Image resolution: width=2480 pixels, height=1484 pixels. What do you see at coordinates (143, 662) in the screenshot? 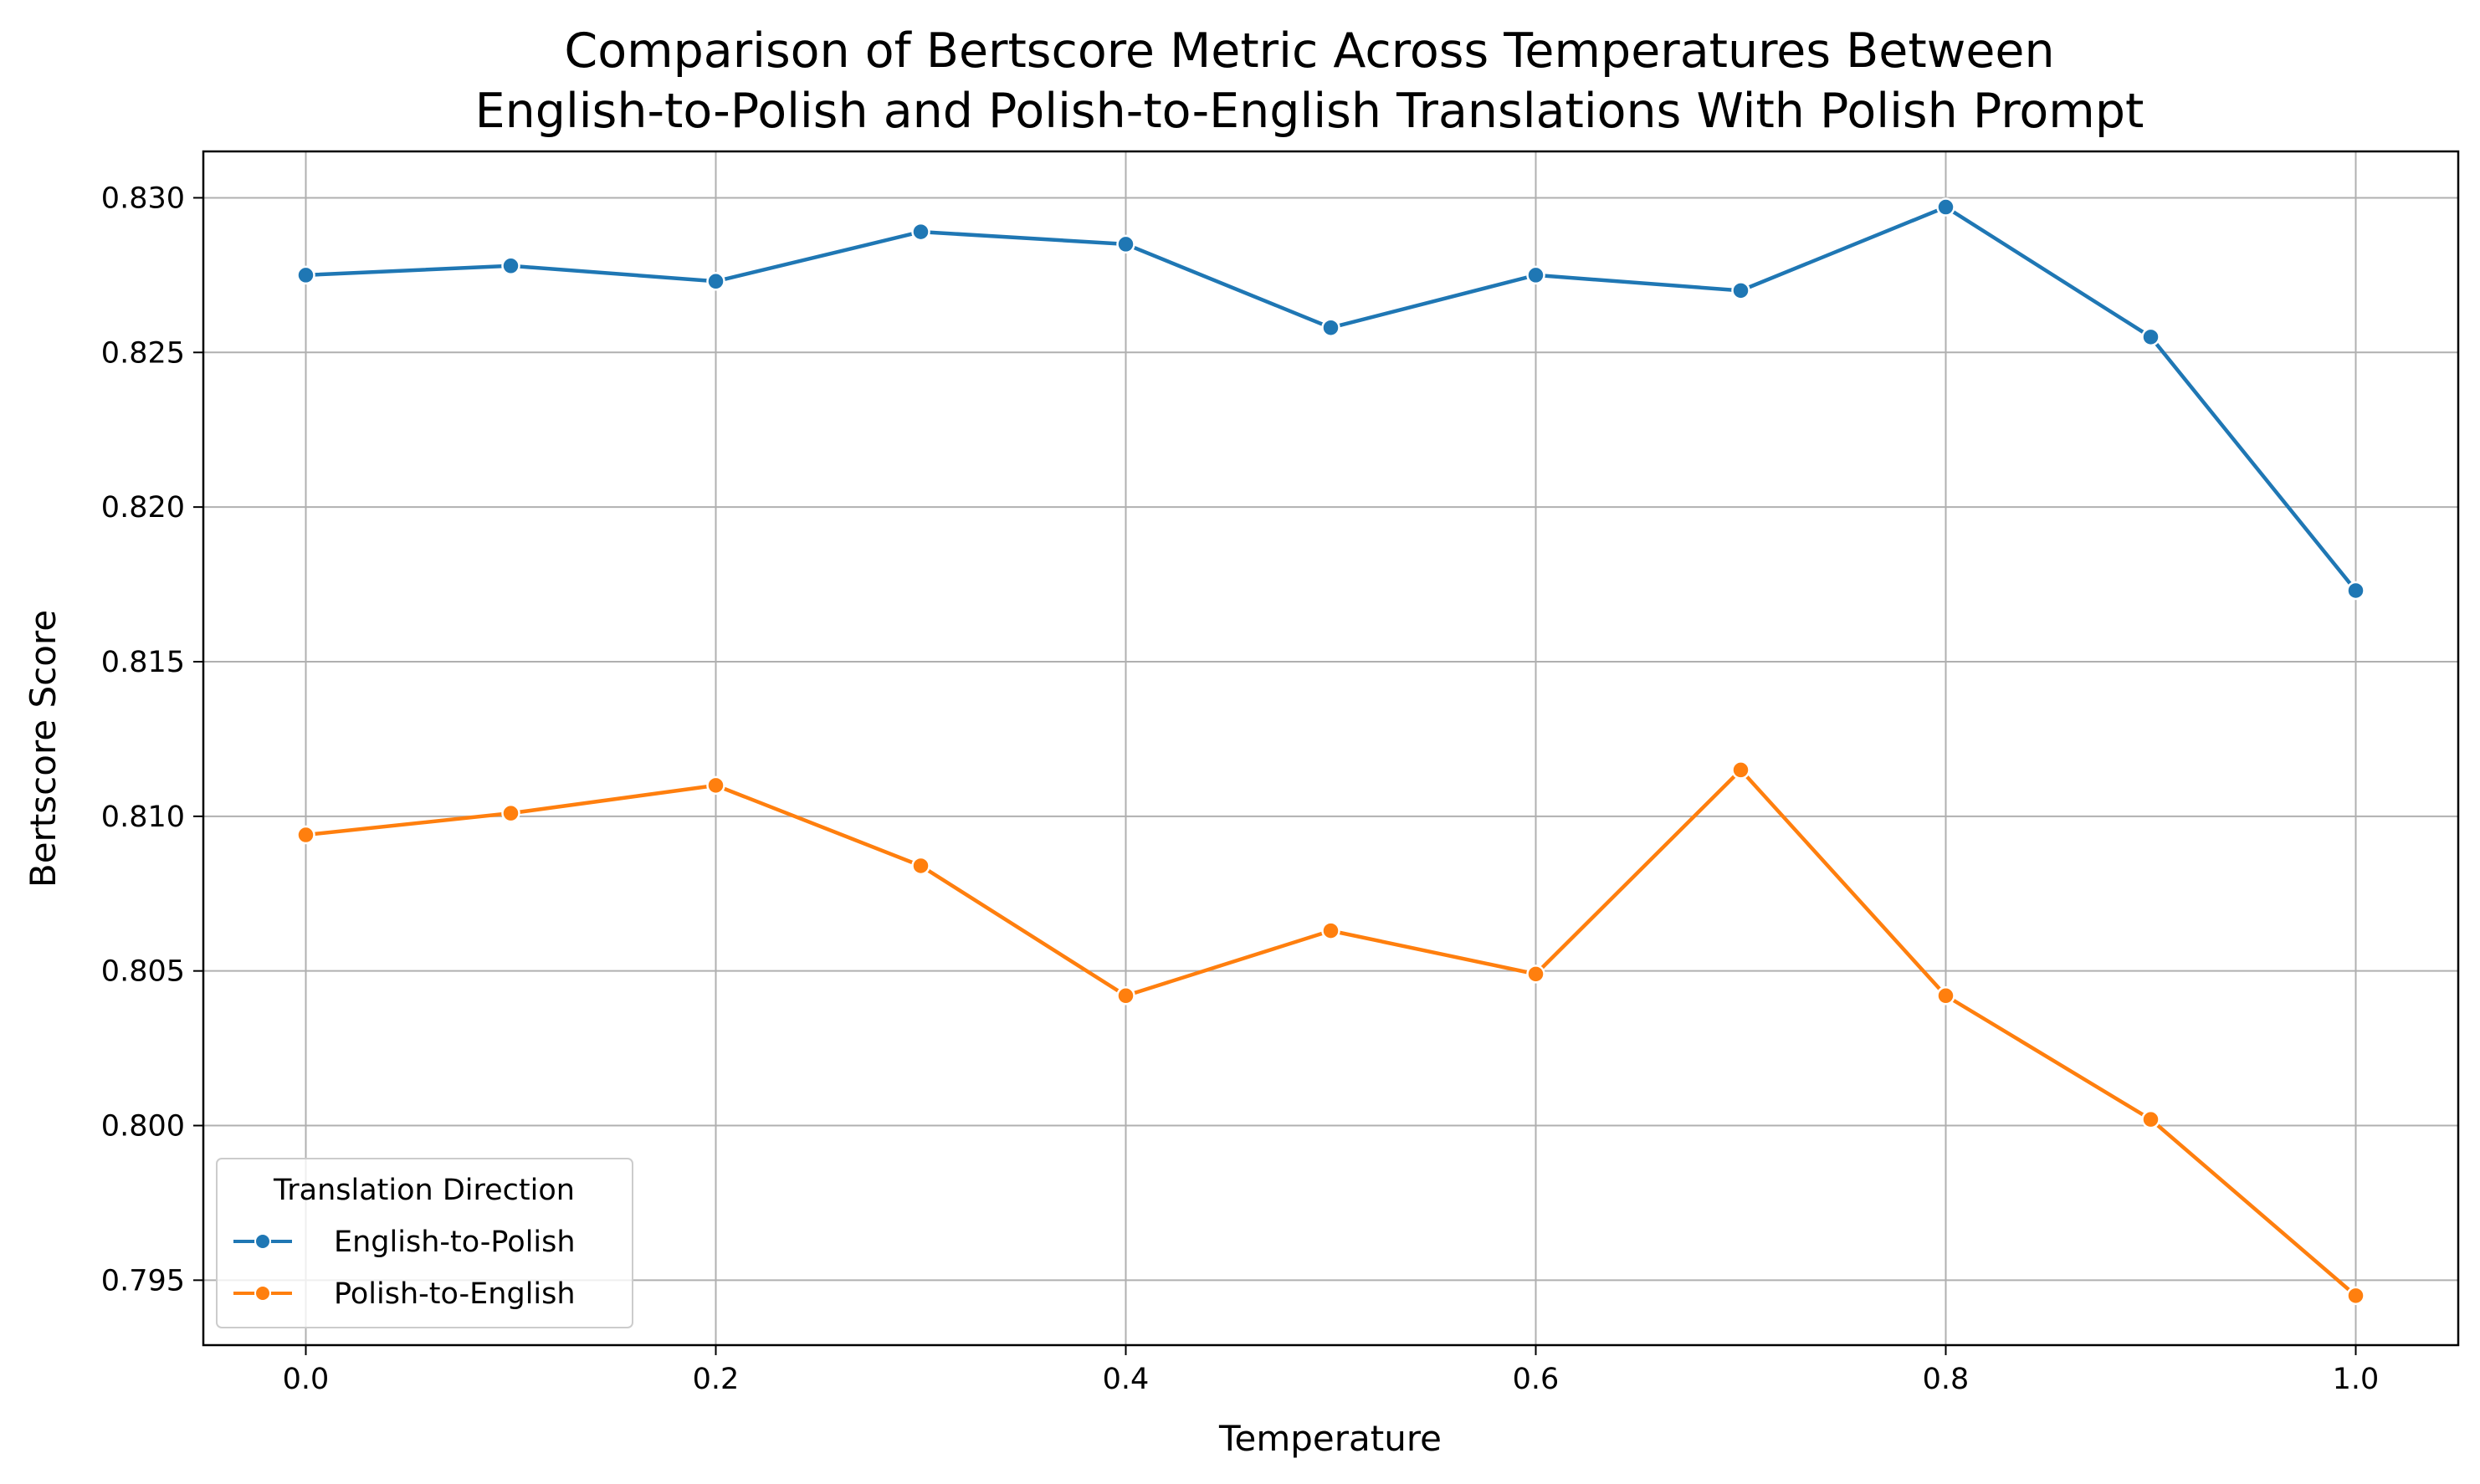
I see `y-tick-label: 0.815` at bounding box center [143, 662].